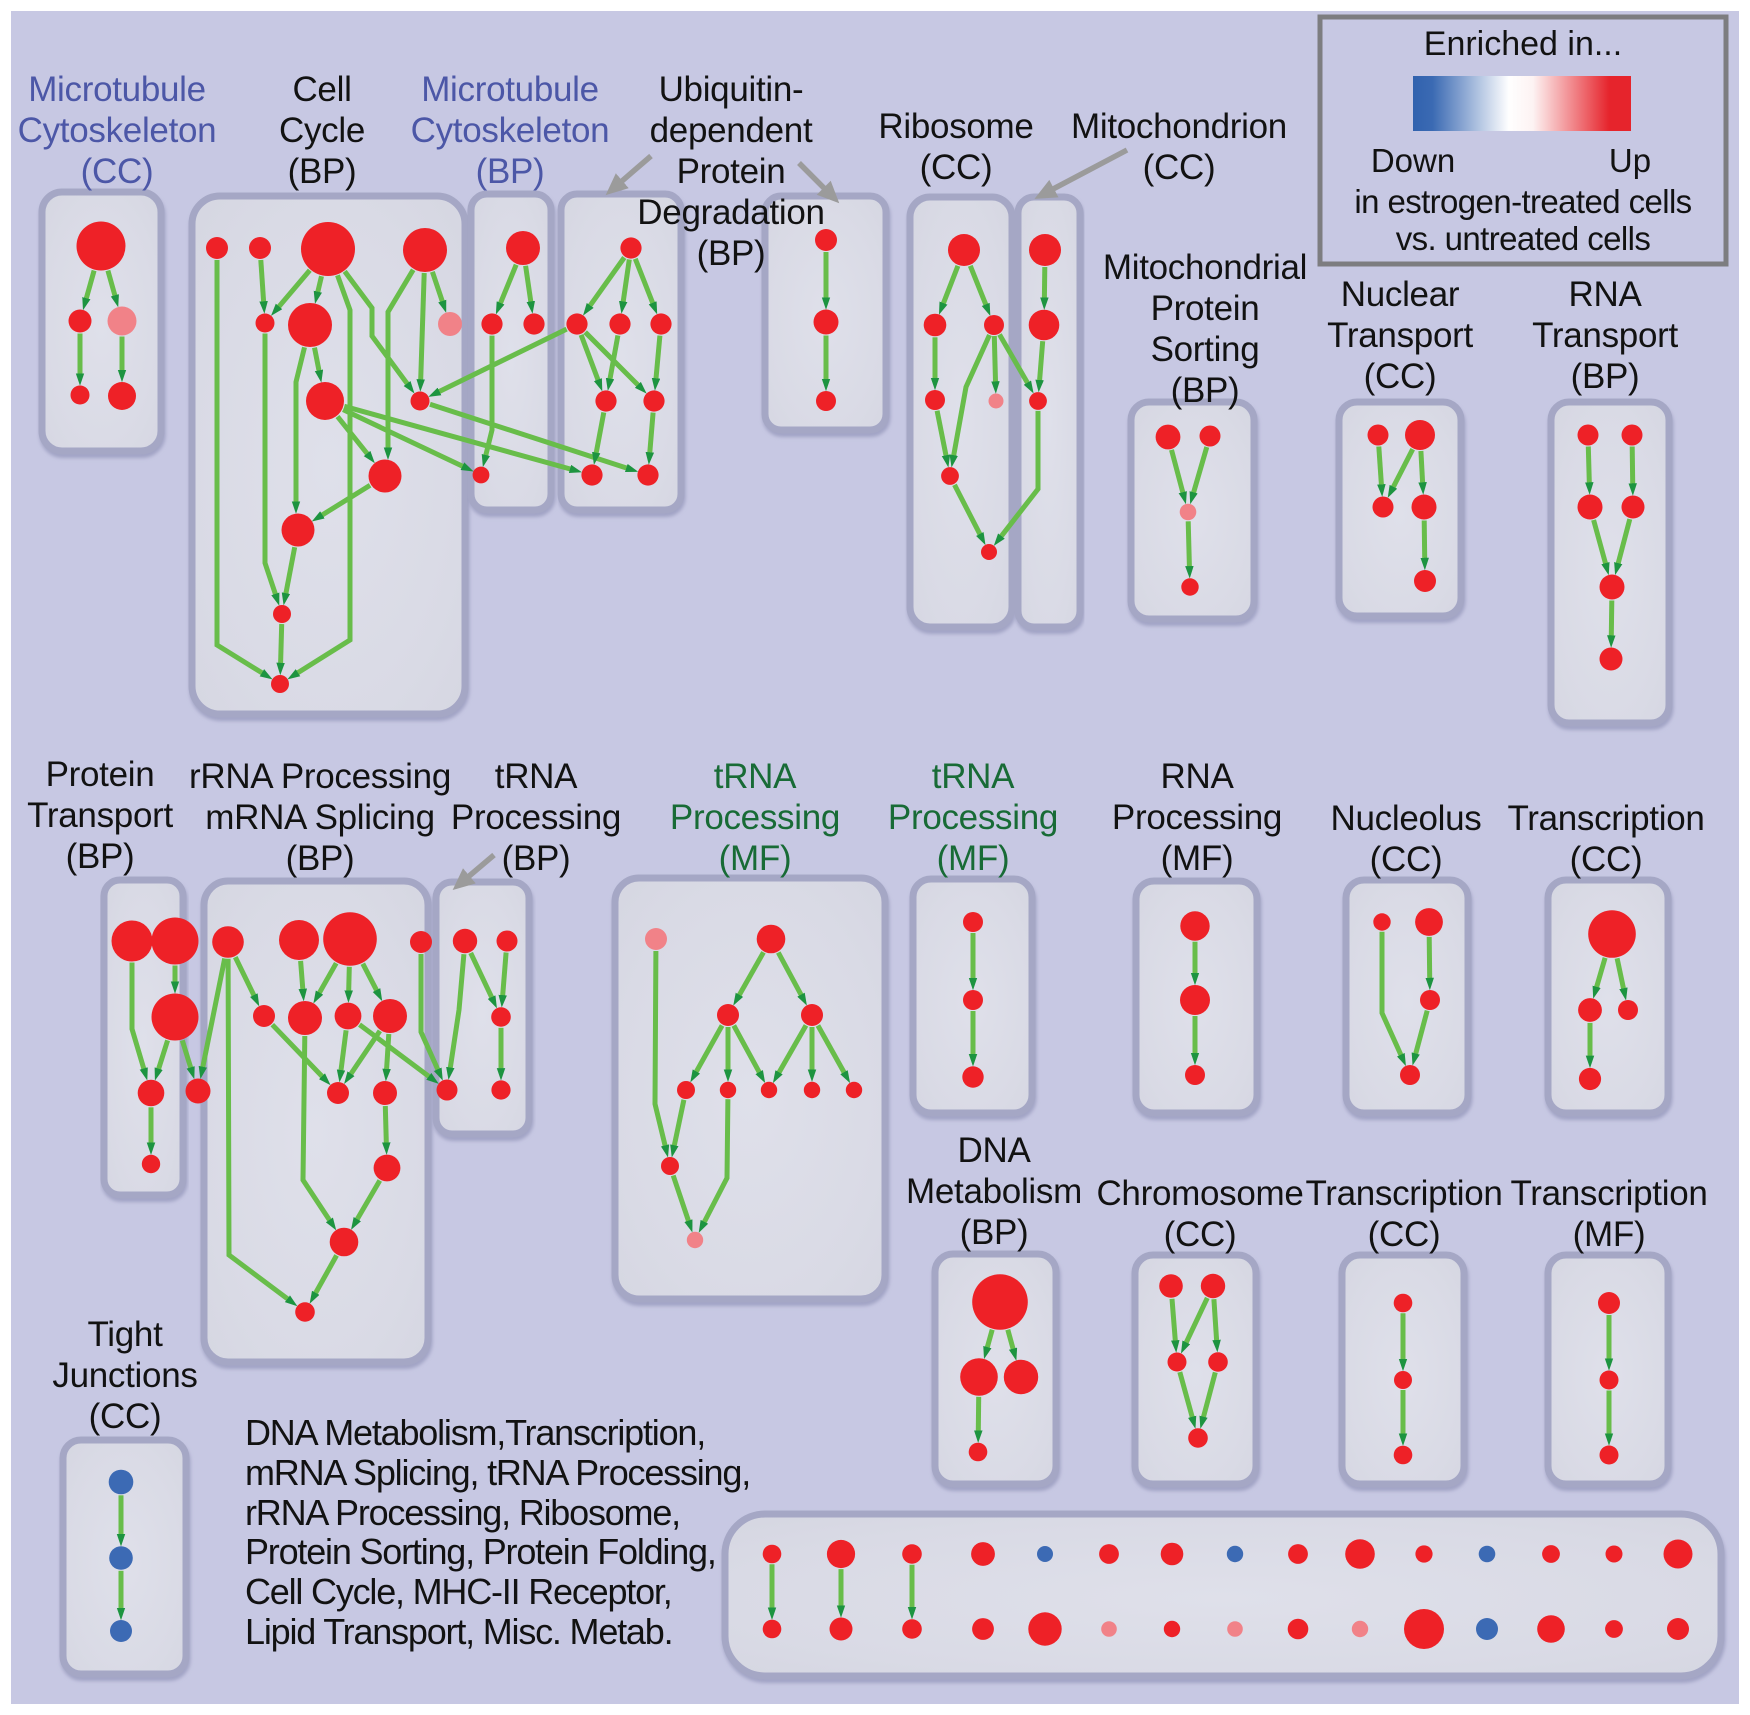  Describe the element at coordinates (480, 1551) in the screenshot. I see `svg-text:Protein Sorting, Protein Foldi: Protein Sorting, Protein Folding,` at that location.